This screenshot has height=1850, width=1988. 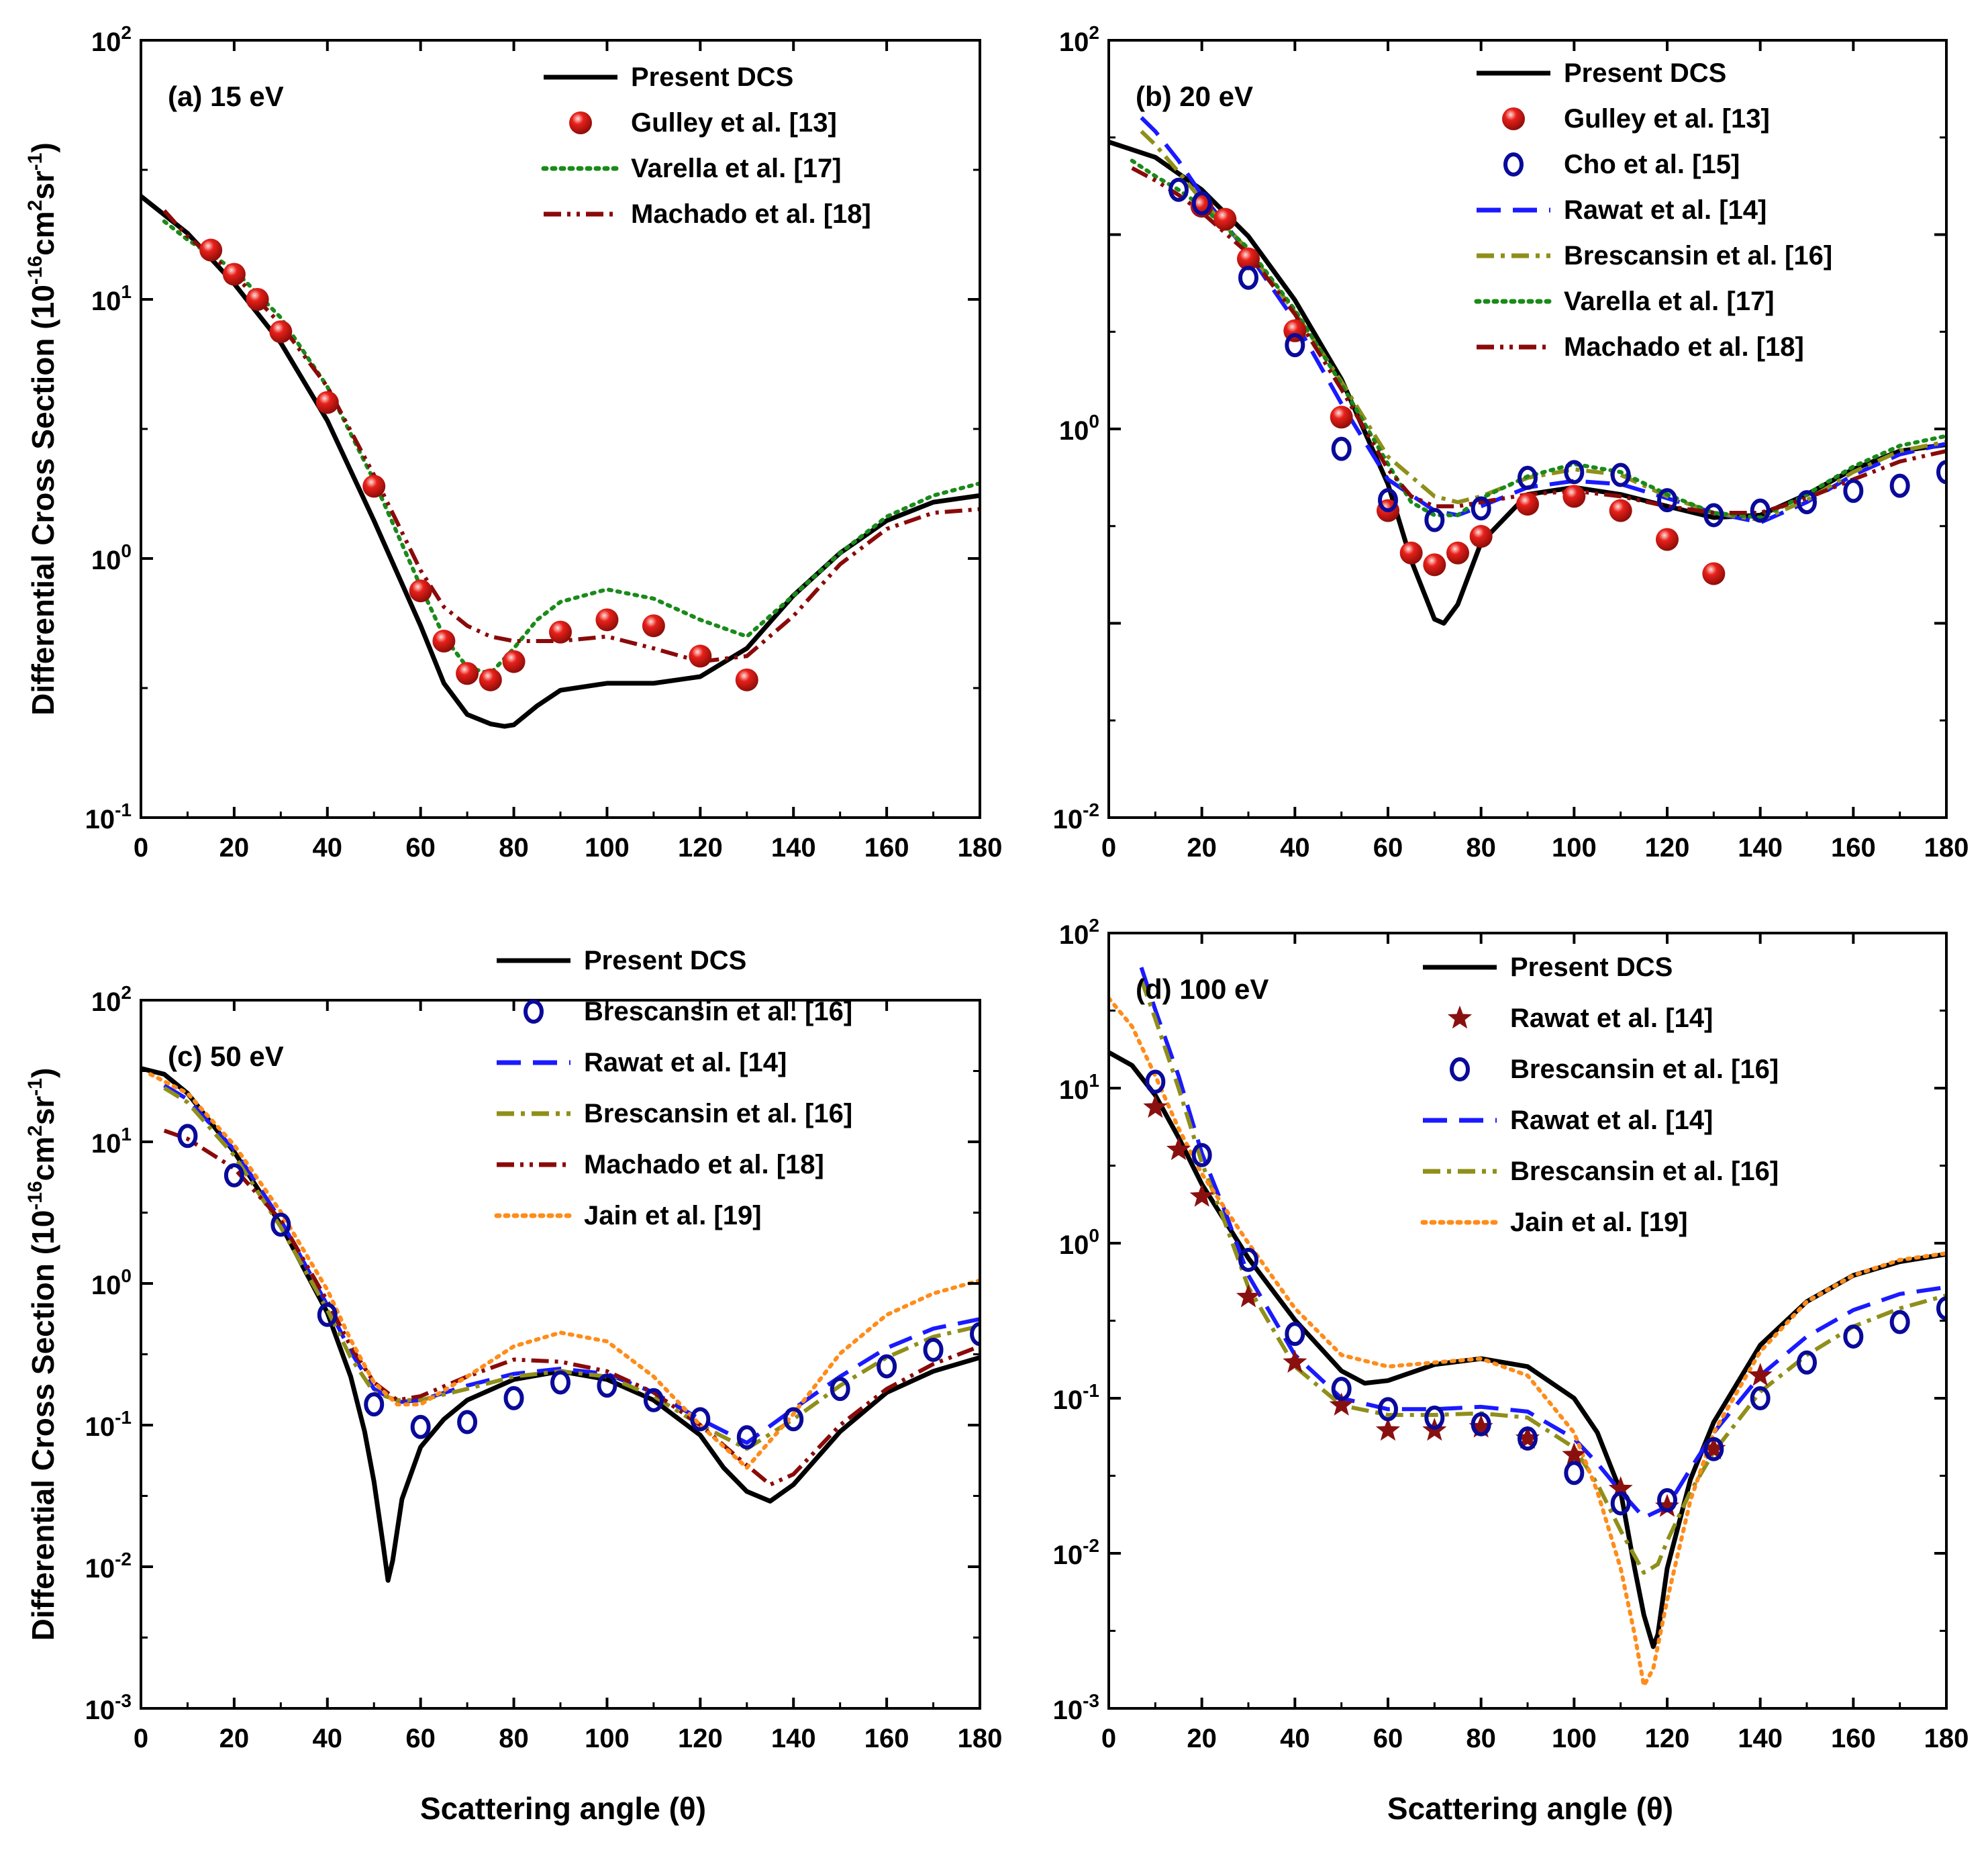 What do you see at coordinates (226, 1056) in the screenshot?
I see `panel-label: (c) 50 eV` at bounding box center [226, 1056].